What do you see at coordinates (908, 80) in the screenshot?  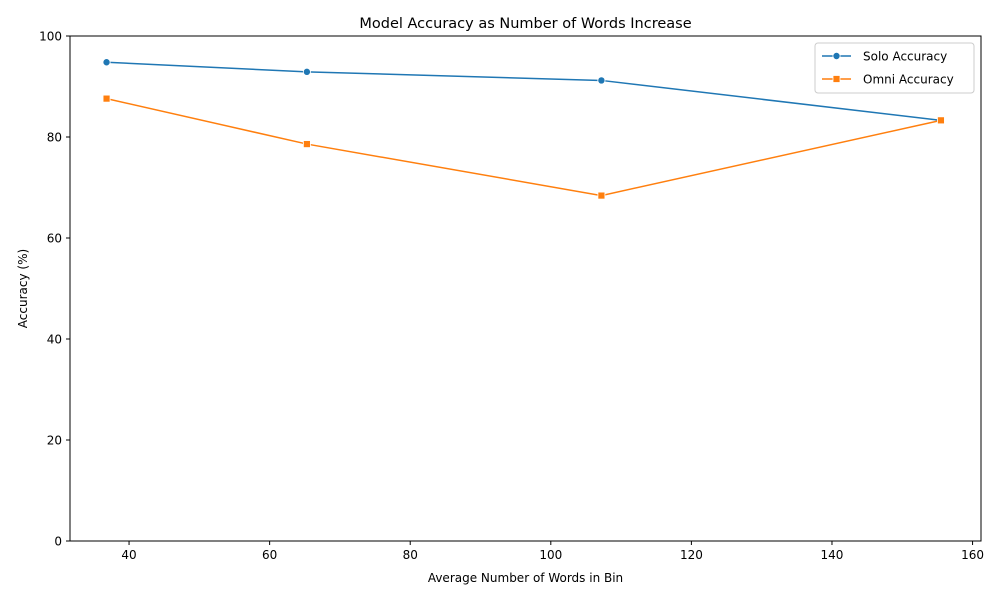 I see `legend-label: Omni Accuracy` at bounding box center [908, 80].